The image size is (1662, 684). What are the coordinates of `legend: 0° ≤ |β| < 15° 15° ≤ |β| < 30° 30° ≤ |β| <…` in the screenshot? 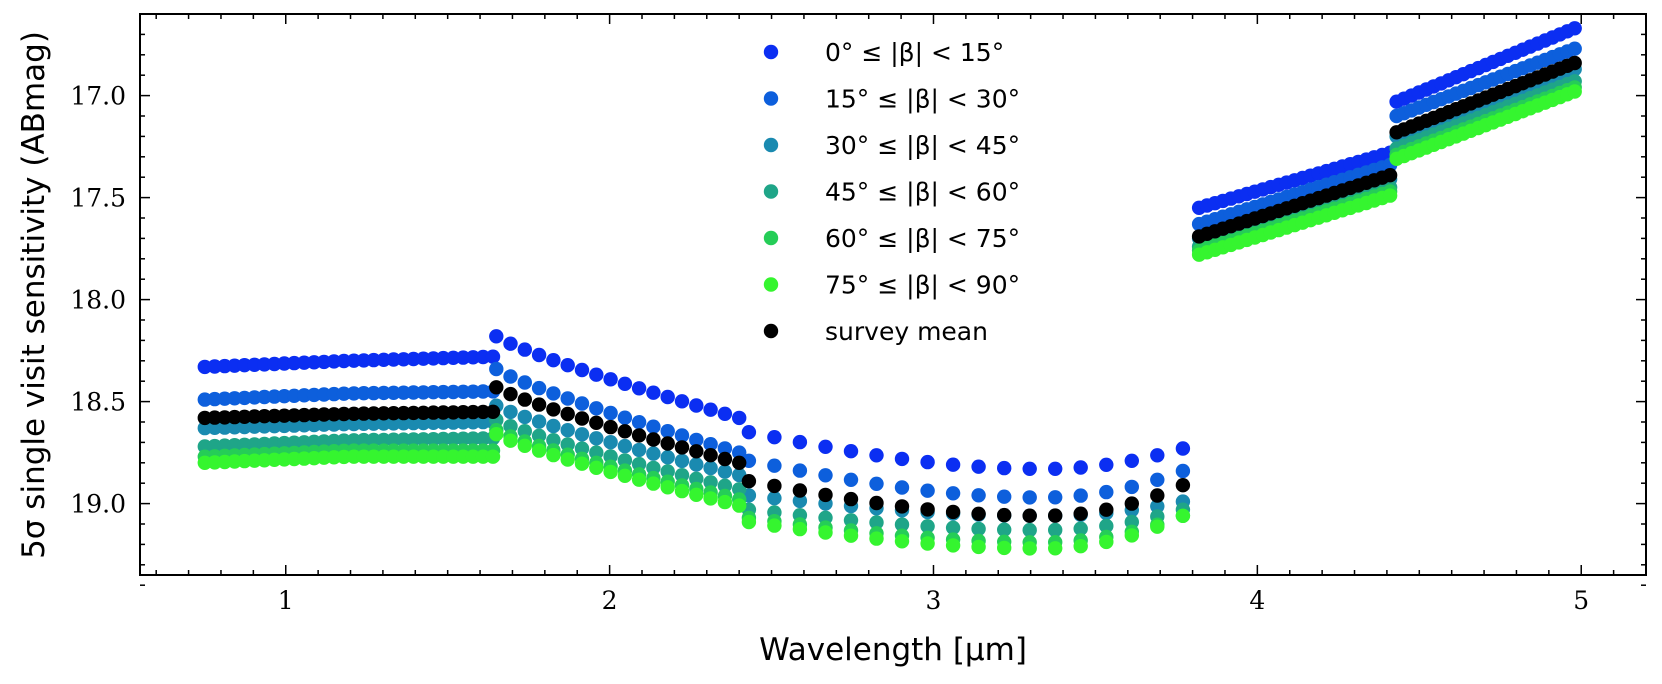 It's located at (891, 192).